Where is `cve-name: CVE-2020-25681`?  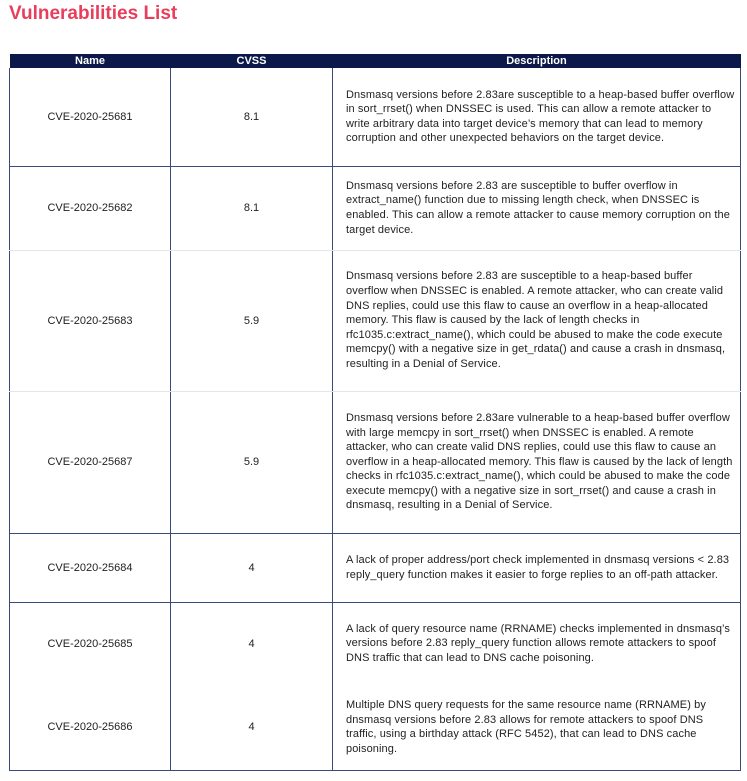
cve-name: CVE-2020-25681 is located at coordinates (90, 117).